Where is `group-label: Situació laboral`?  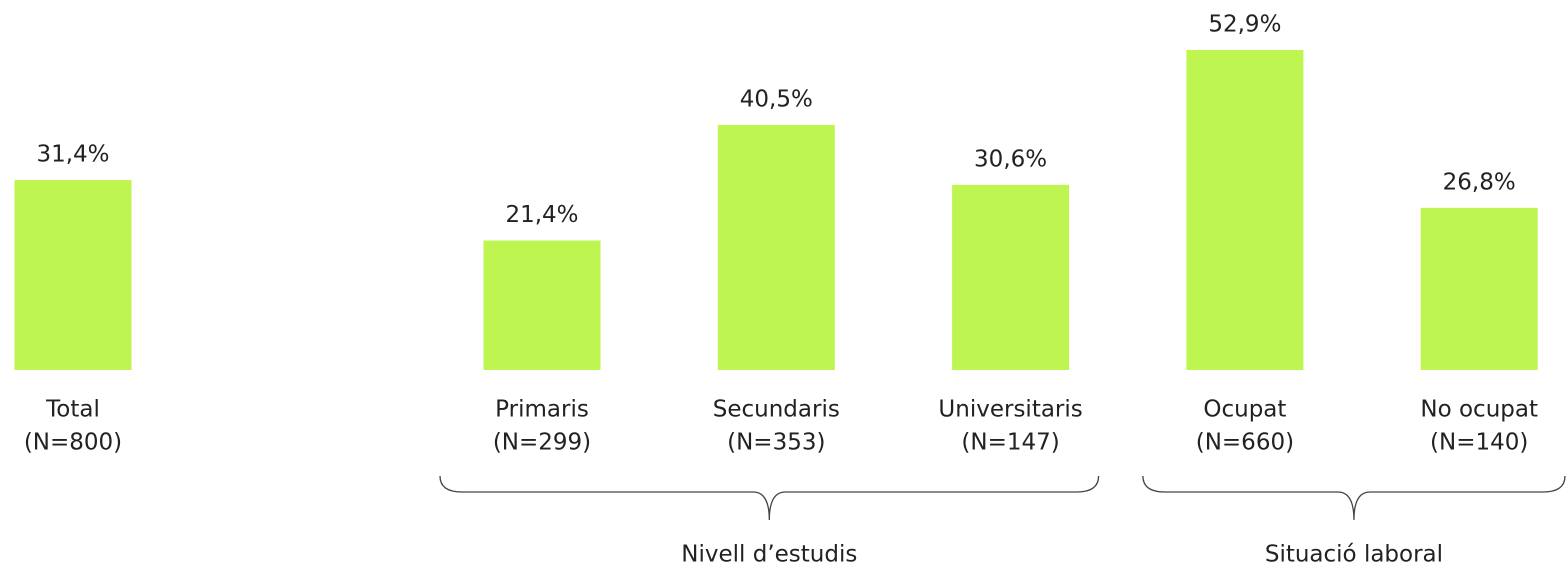 group-label: Situació laboral is located at coordinates (1354, 555).